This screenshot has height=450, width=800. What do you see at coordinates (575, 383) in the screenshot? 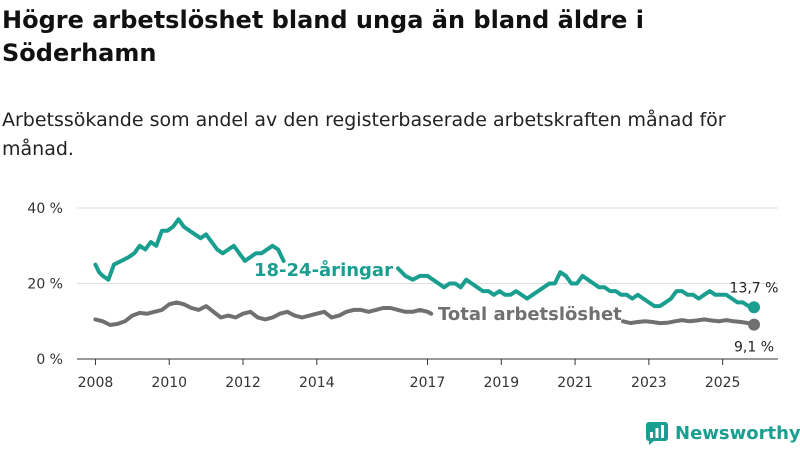
I see `x-tick-label: 2021` at bounding box center [575, 383].